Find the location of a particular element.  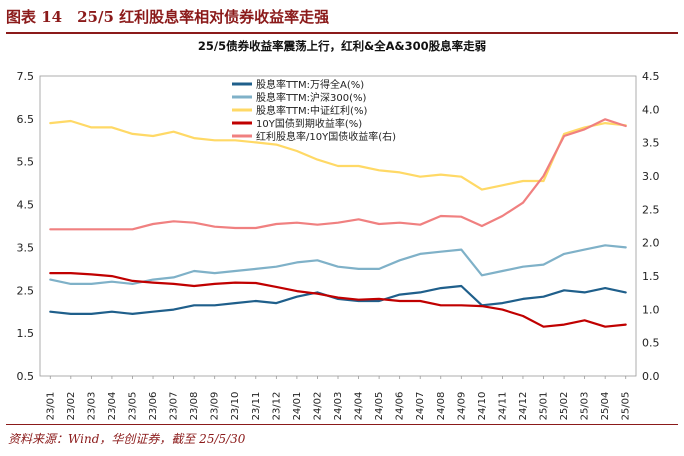

y-right-tick-label: 3.0 is located at coordinates (651, 176).